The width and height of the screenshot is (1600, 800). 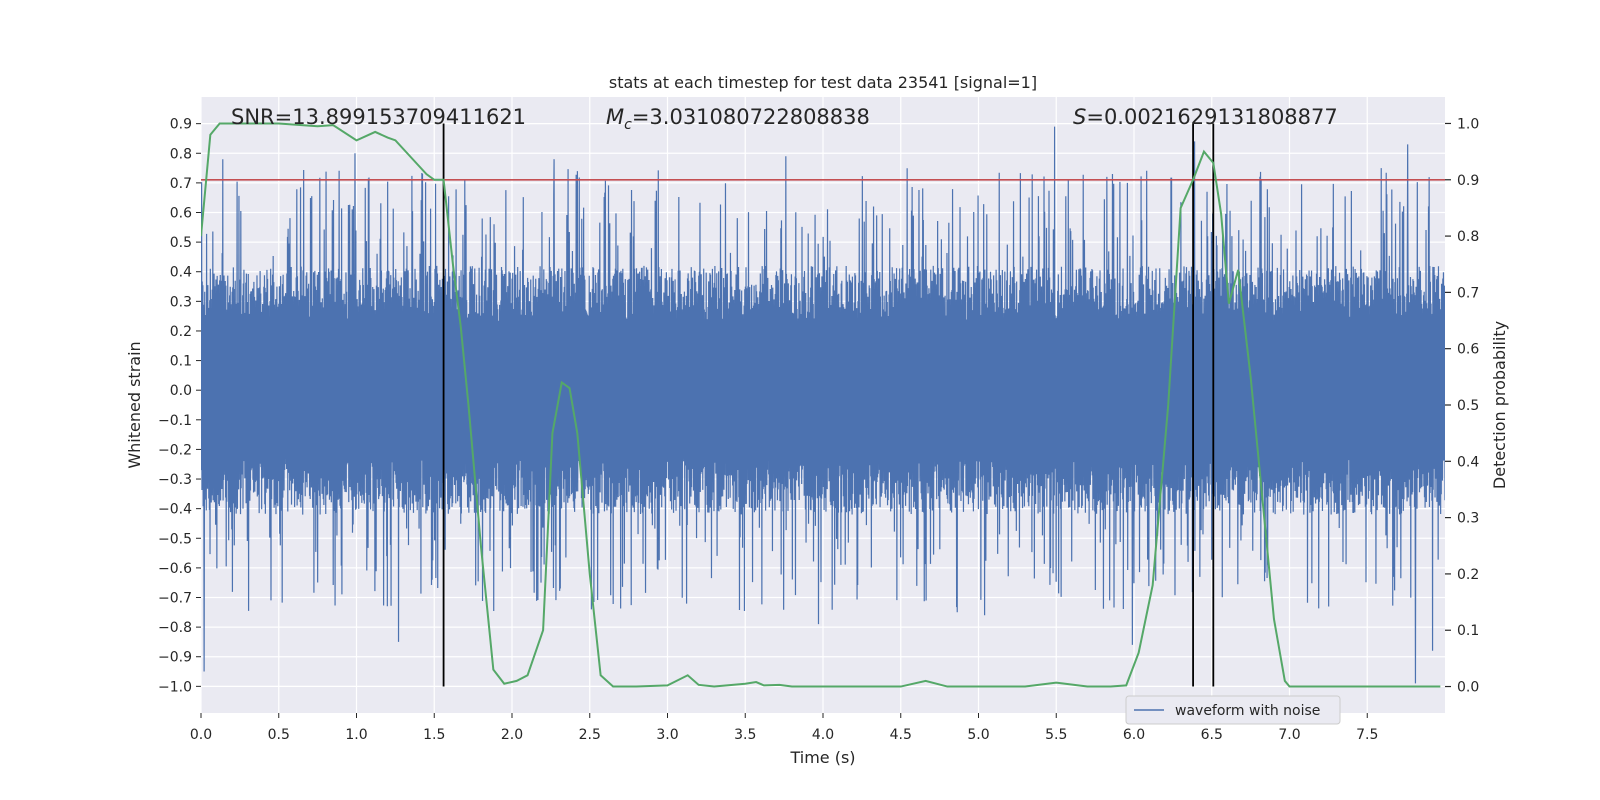 I want to click on s-annotation: S=0.0021629131808877, so click(x=1205, y=117).